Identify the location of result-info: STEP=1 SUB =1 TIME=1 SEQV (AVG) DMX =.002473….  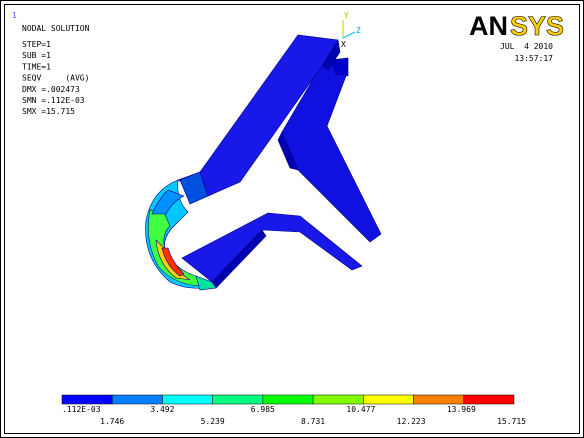
(55, 78).